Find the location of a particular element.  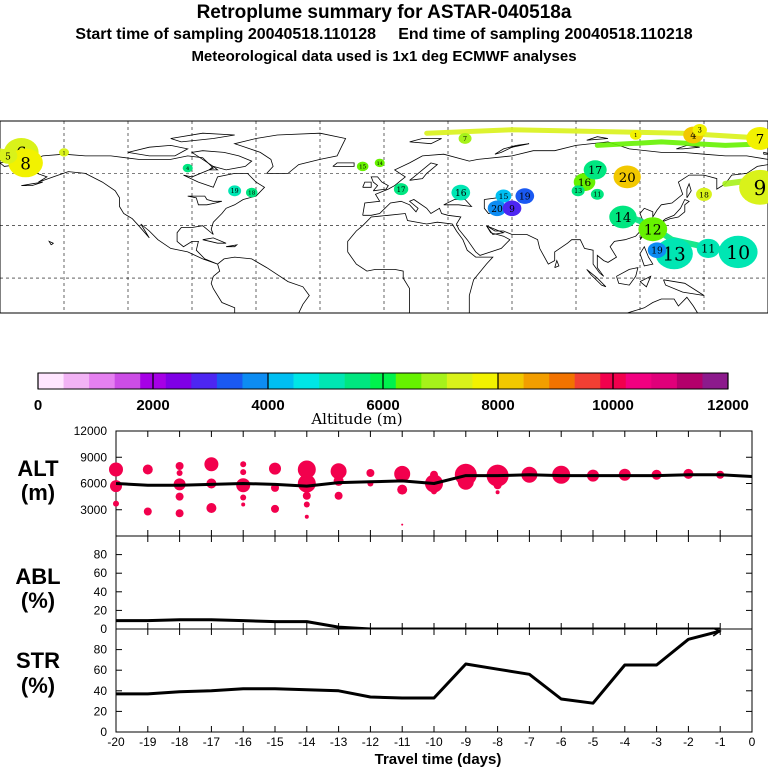

x-tick-label: 0 is located at coordinates (752, 742).